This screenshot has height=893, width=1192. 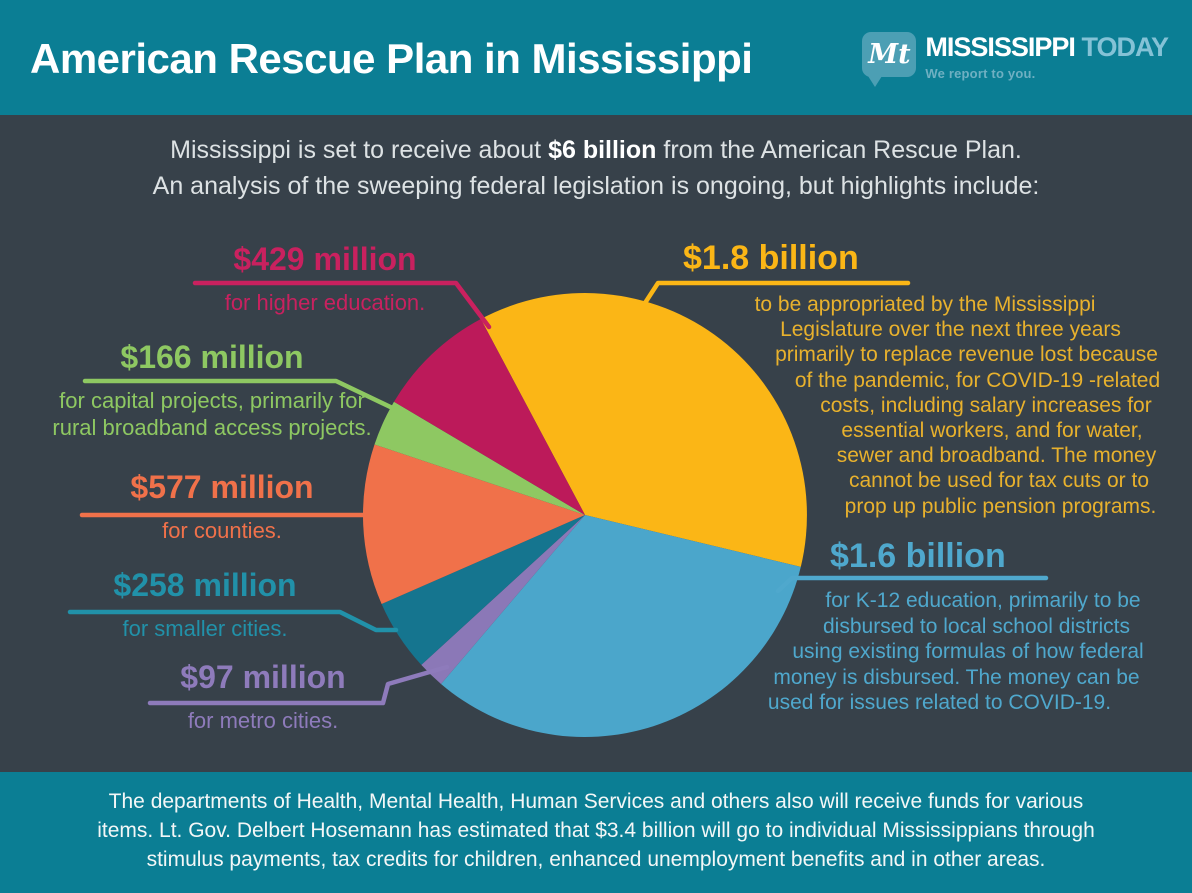 I want to click on logo-name: MISSISSIPPI TODAY, so click(x=1047, y=47).